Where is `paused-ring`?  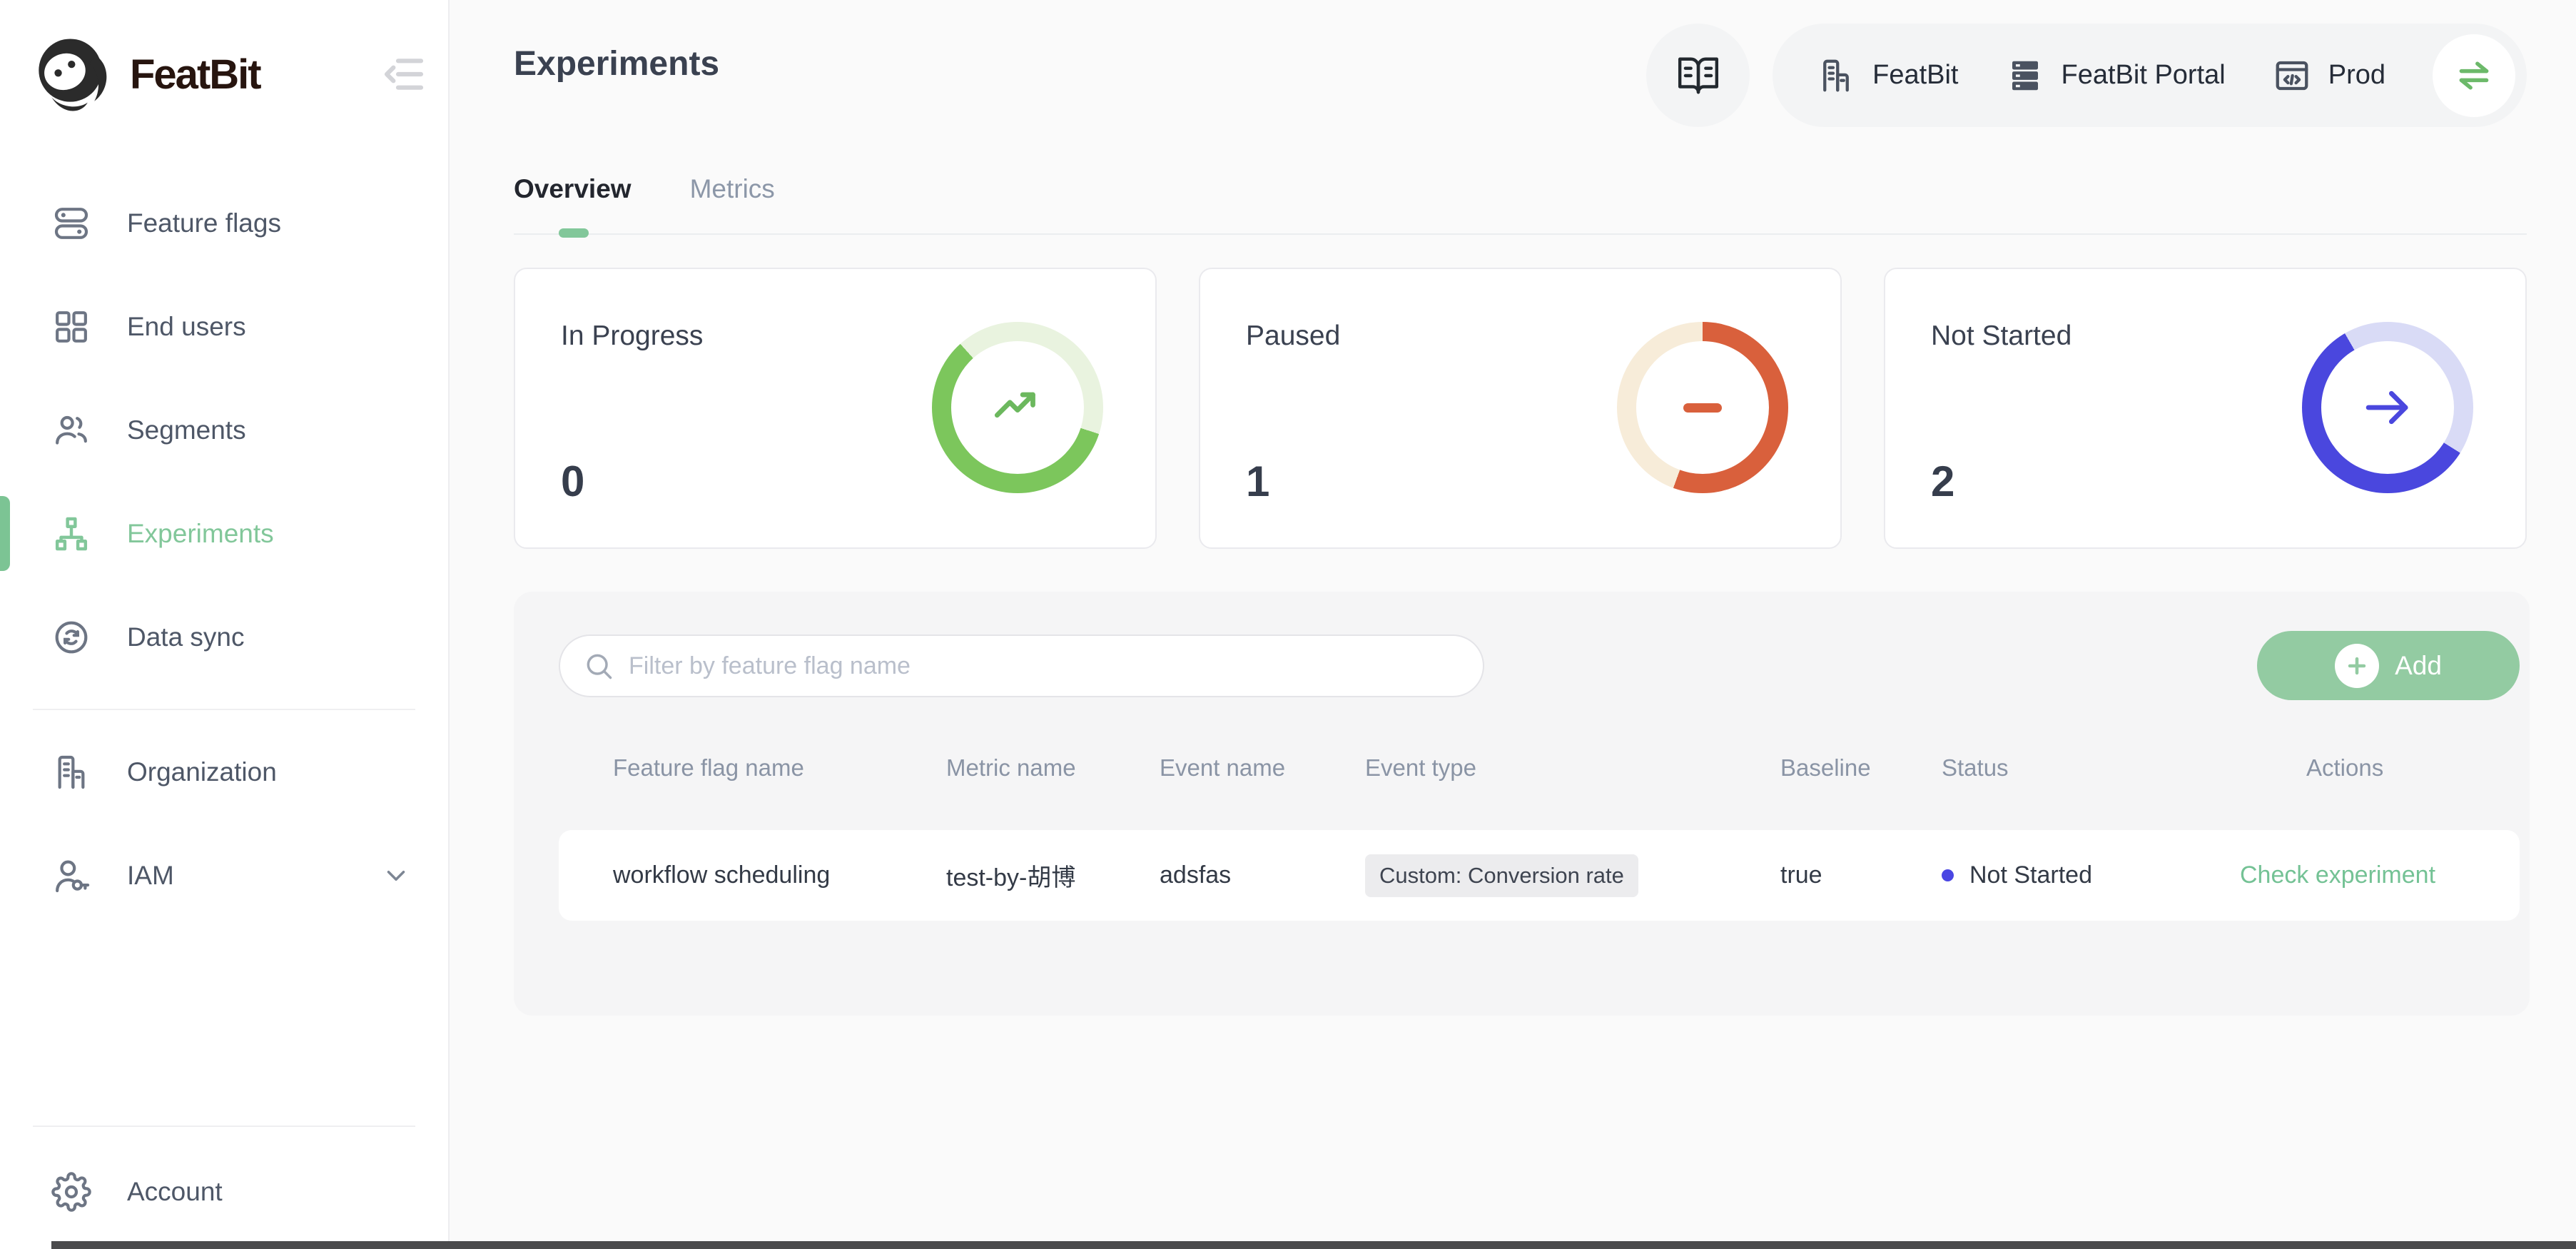
paused-ring is located at coordinates (1702, 407).